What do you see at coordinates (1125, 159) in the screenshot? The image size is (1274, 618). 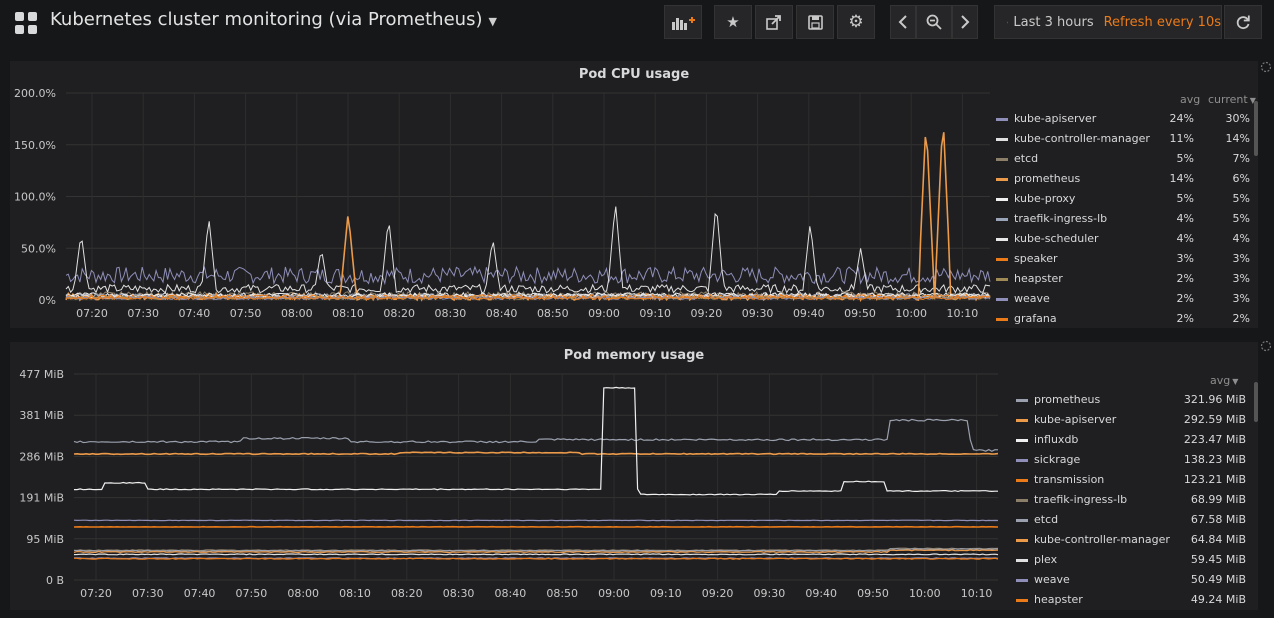 I see `cpu-legend-item: etcd 5% 7%` at bounding box center [1125, 159].